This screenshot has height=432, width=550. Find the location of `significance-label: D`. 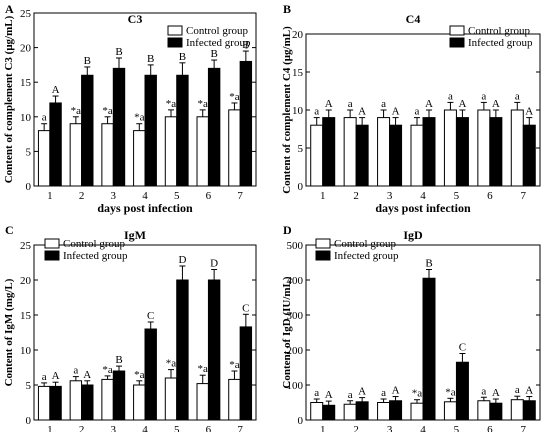

significance-label: D is located at coordinates (182, 260).